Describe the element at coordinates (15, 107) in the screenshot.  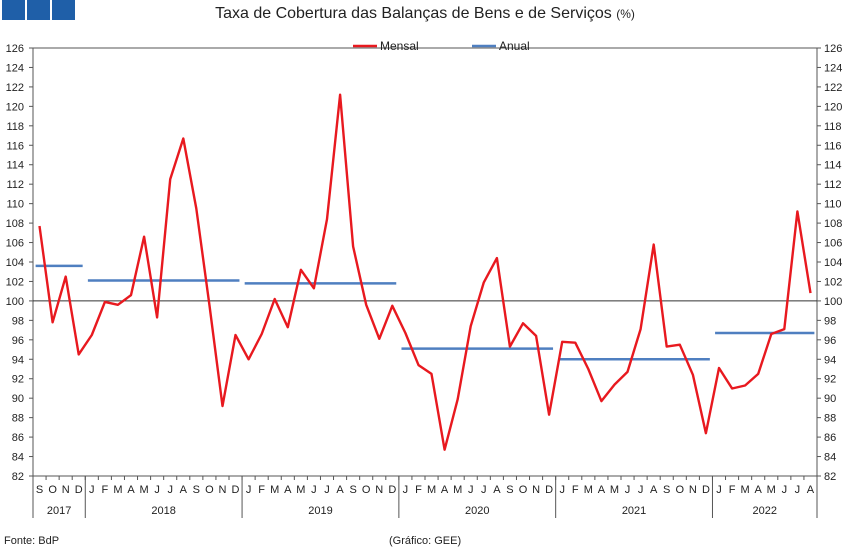
I see `y-tick-label-left: 120` at that location.